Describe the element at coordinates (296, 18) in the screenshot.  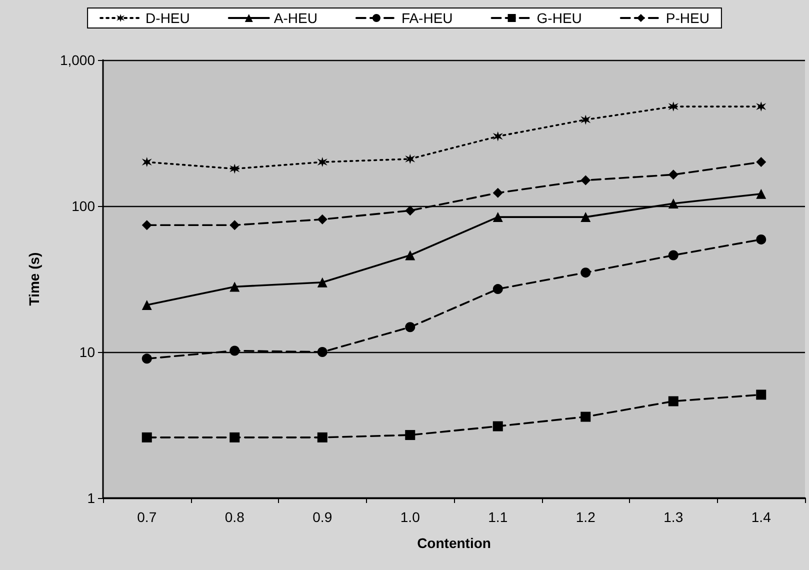
I see `legend-label: A-HEU` at that location.